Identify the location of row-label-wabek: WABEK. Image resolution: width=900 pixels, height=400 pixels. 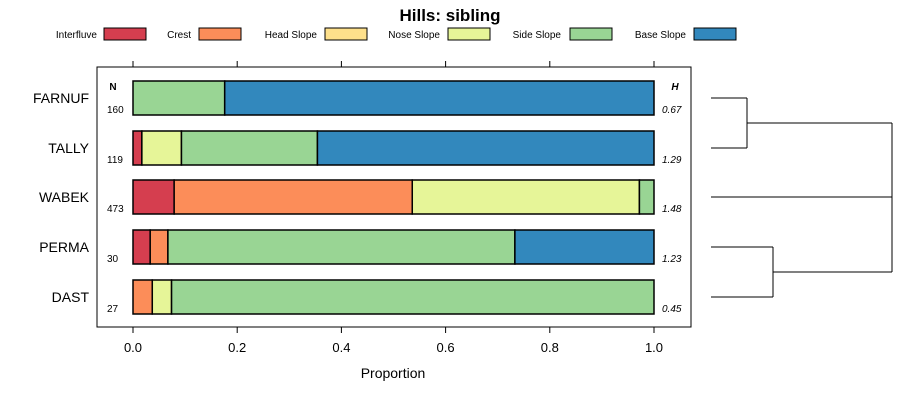
(64, 197).